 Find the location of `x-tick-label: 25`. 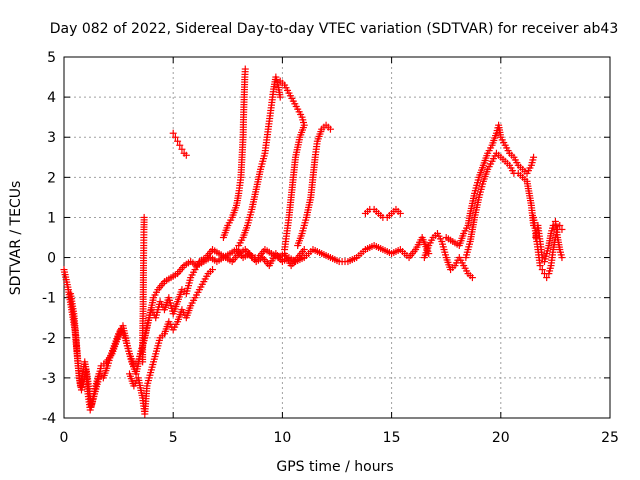

x-tick-label: 25 is located at coordinates (610, 438).